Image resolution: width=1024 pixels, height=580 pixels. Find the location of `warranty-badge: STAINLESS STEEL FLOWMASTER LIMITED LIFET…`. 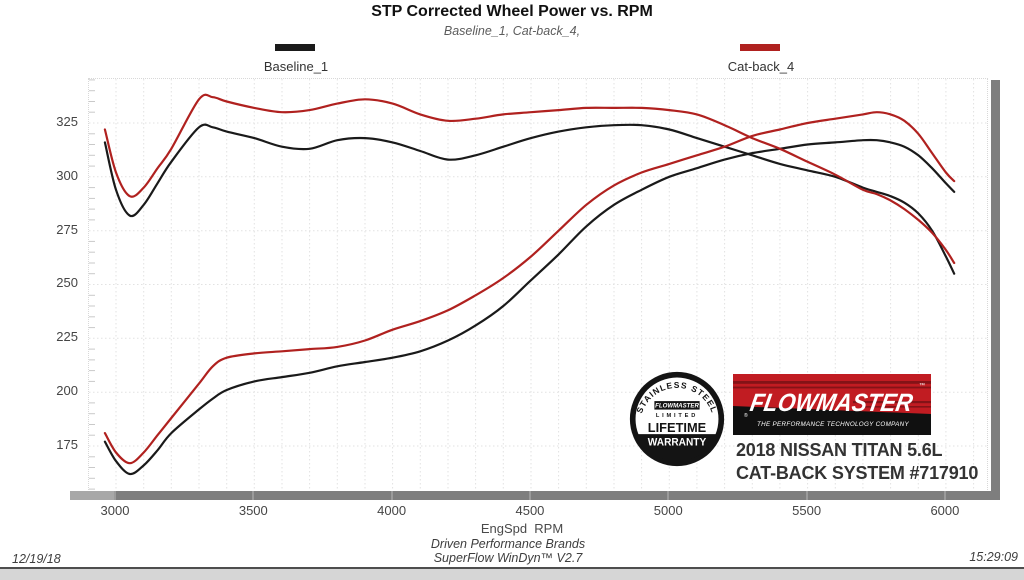

warranty-badge: STAINLESS STEEL FLOWMASTER LIMITED LIFET… is located at coordinates (677, 419).